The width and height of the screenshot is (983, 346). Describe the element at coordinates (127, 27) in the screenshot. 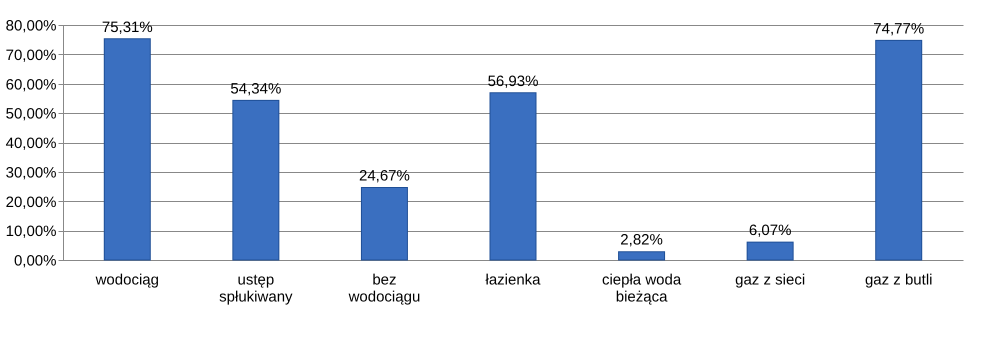

I see `data-label: 75,31%` at that location.